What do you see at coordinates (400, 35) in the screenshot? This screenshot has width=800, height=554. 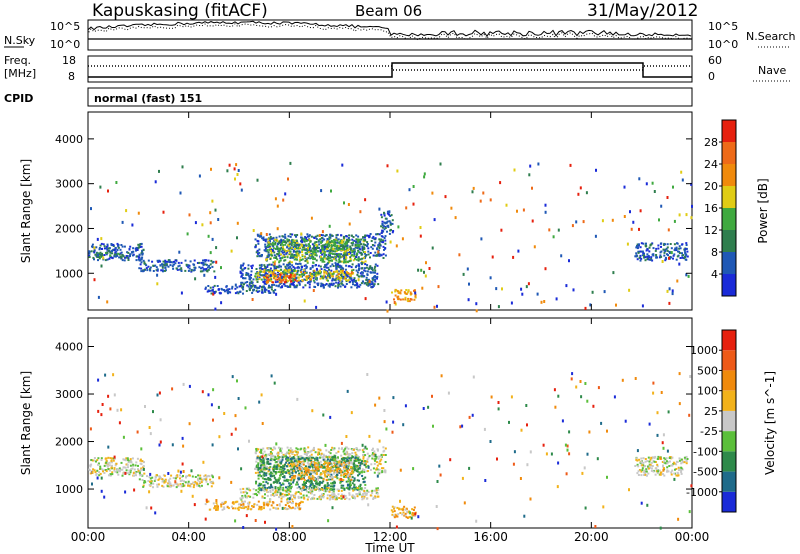 I see `sky-noise-panel: N.Sky 10^5 10^0 10^5 10^0 N.Search` at bounding box center [400, 35].